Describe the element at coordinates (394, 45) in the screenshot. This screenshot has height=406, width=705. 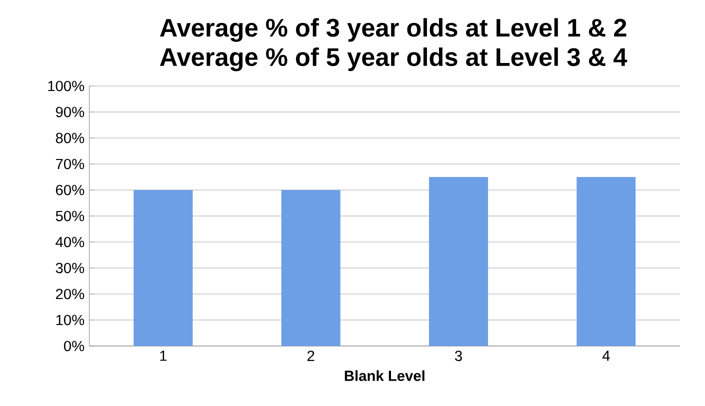
I see `chart-title: Average % of 3 year olds at Level 1 & 2 Average % of 5 year olds at Level 3 & 4` at that location.